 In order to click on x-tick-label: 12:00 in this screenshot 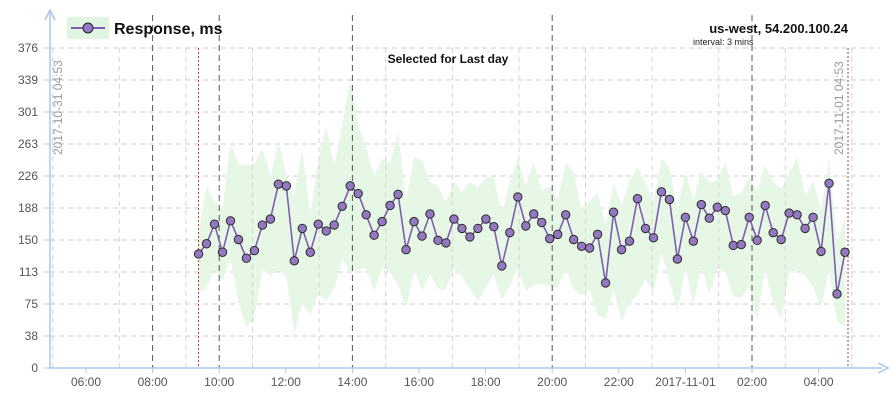, I will do `click(286, 382)`.